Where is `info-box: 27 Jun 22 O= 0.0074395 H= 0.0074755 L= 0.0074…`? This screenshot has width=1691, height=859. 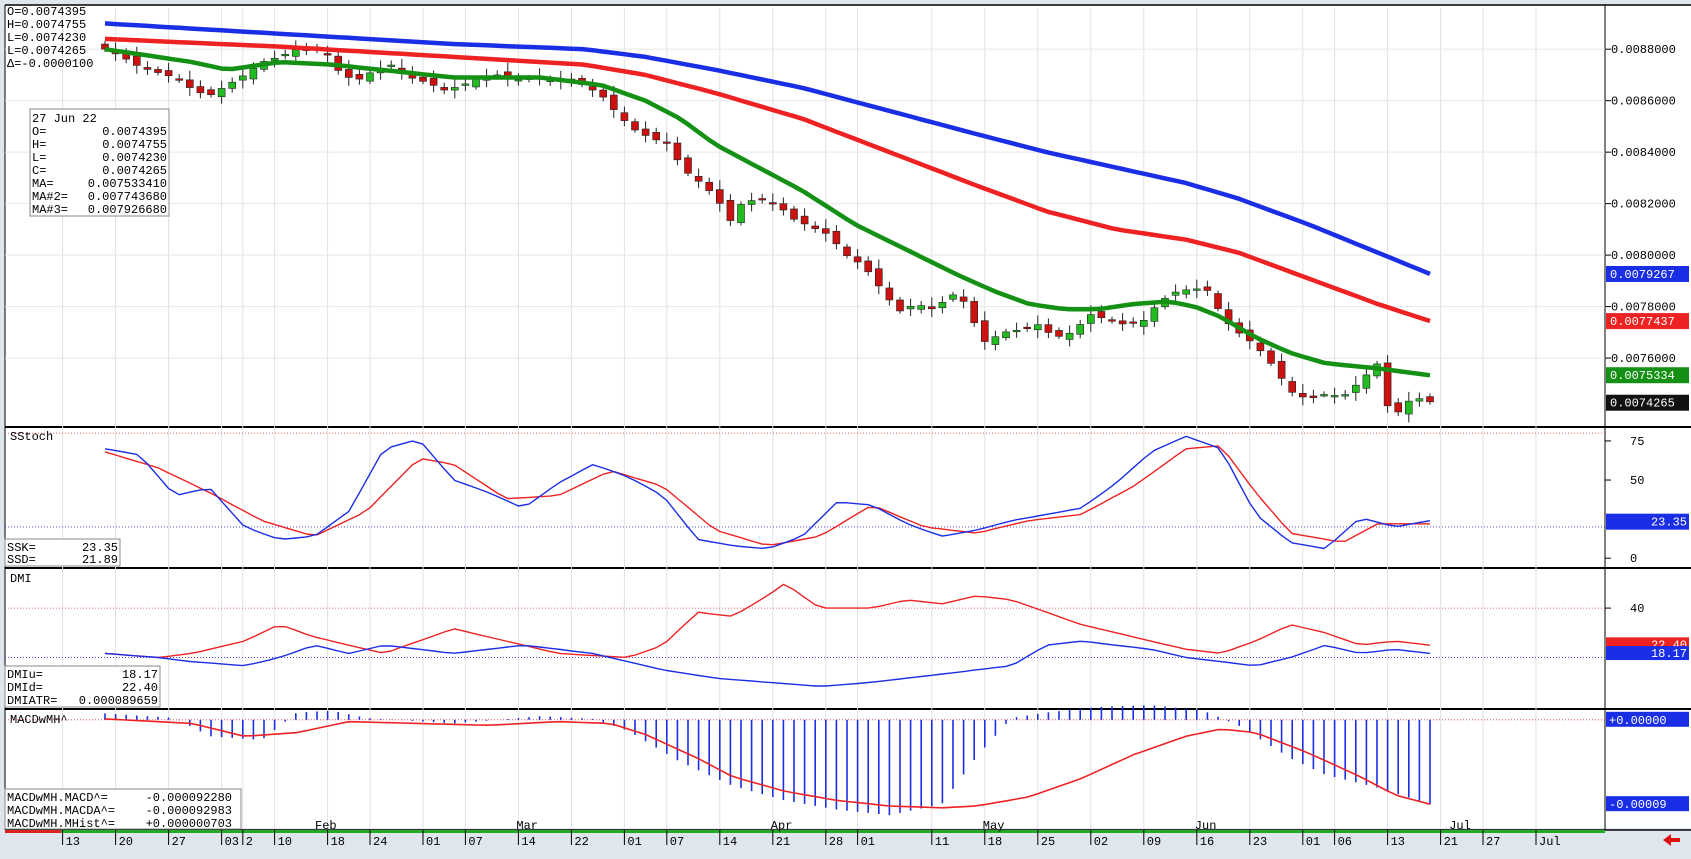
info-box: 27 Jun 22 O= 0.0074395 H= 0.0074755 L= 0.0074… is located at coordinates (99, 162).